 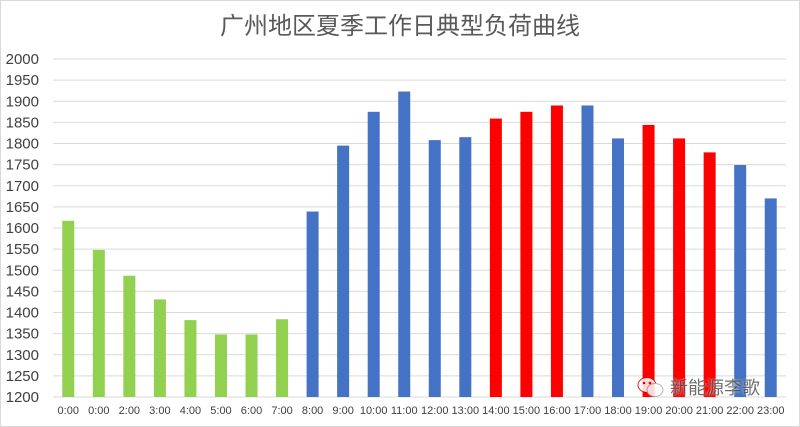 What do you see at coordinates (22, 397) in the screenshot?
I see `y-tick-label: 1200` at bounding box center [22, 397].